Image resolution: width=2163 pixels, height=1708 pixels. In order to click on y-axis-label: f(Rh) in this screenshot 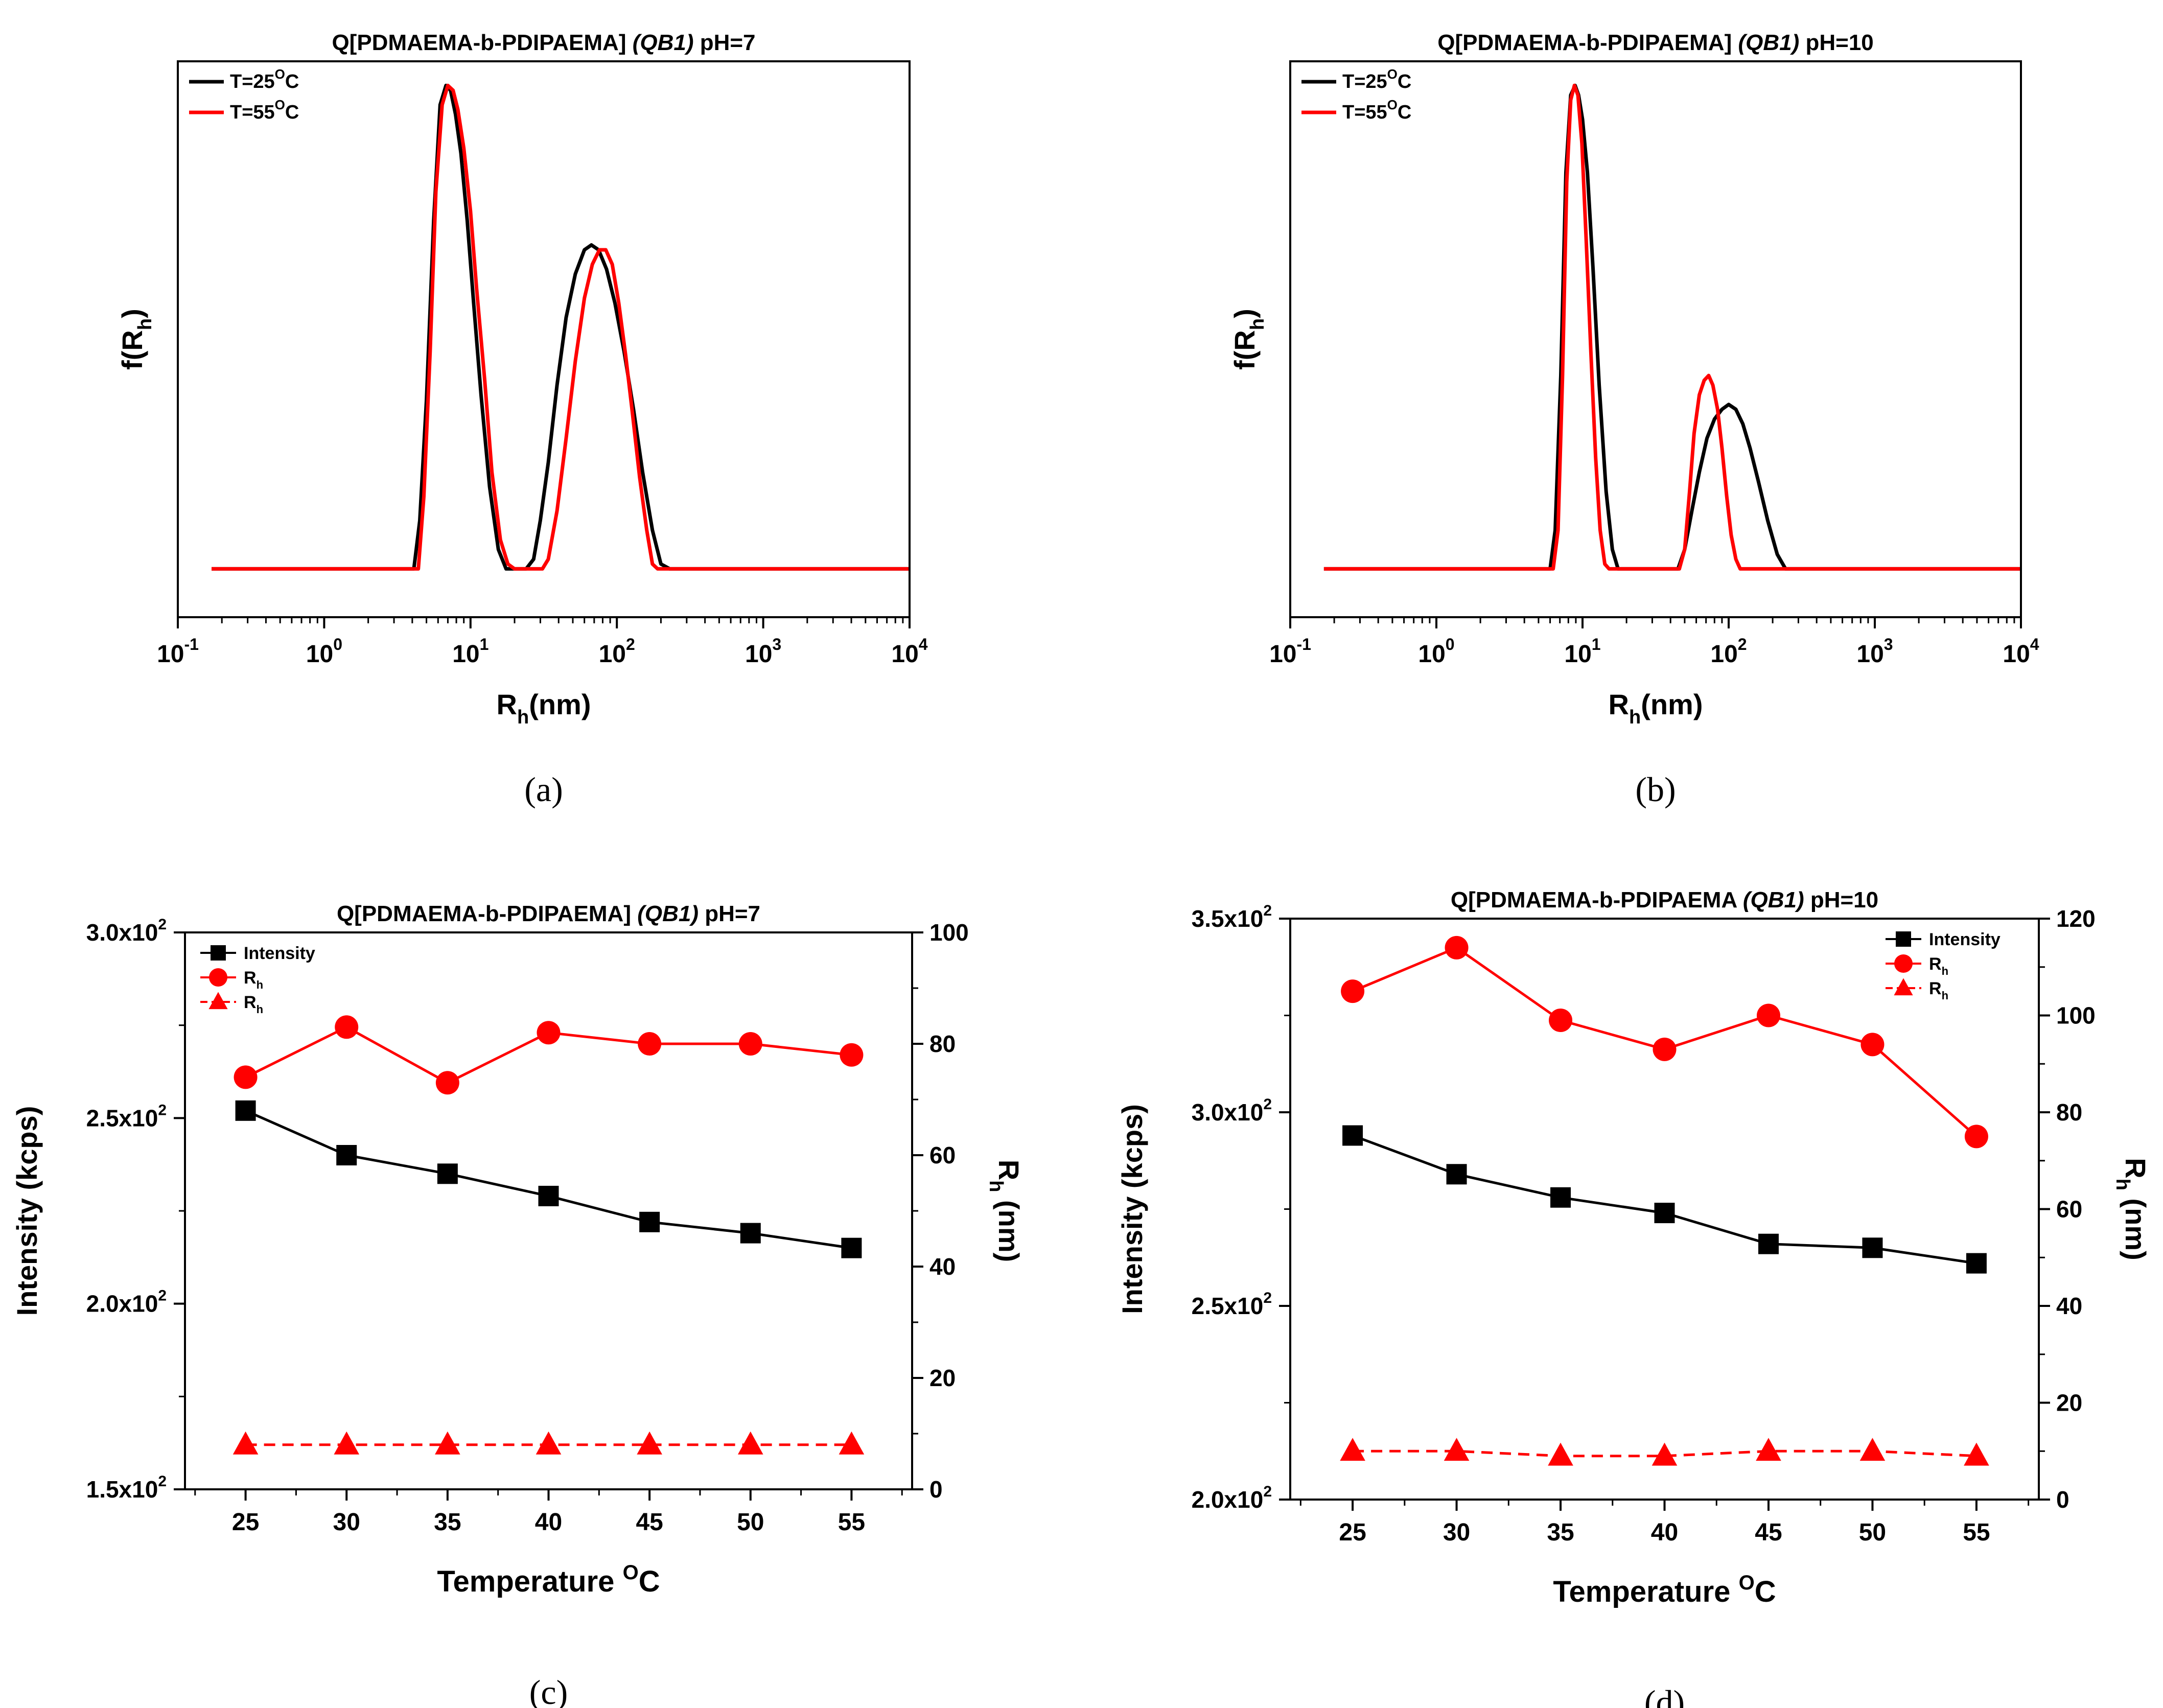, I will do `click(1248, 339)`.